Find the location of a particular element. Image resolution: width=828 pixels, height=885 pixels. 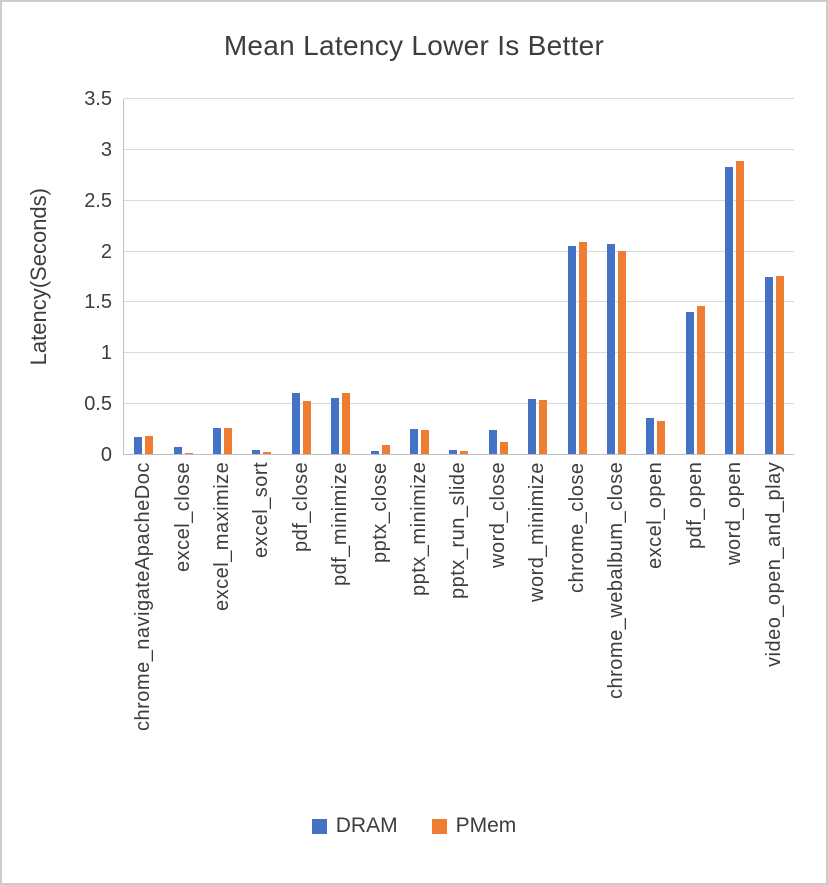

bar-group-video_open_and_play is located at coordinates (774, 365).